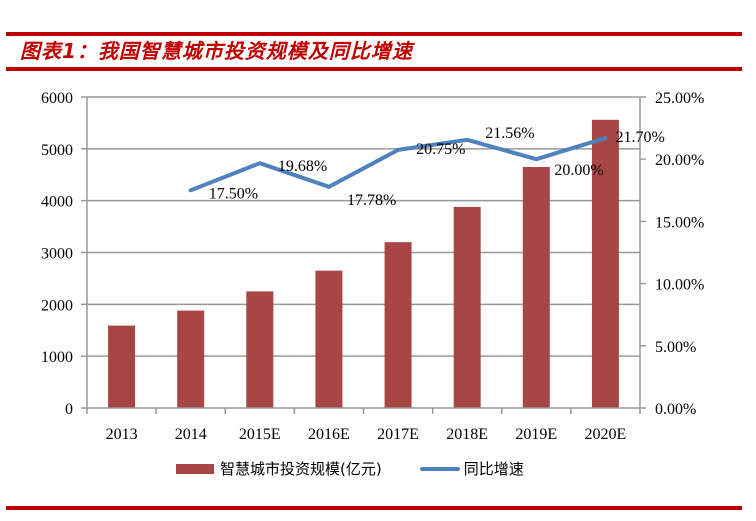 The height and width of the screenshot is (521, 756). I want to click on data-label: 17.50%, so click(233, 193).